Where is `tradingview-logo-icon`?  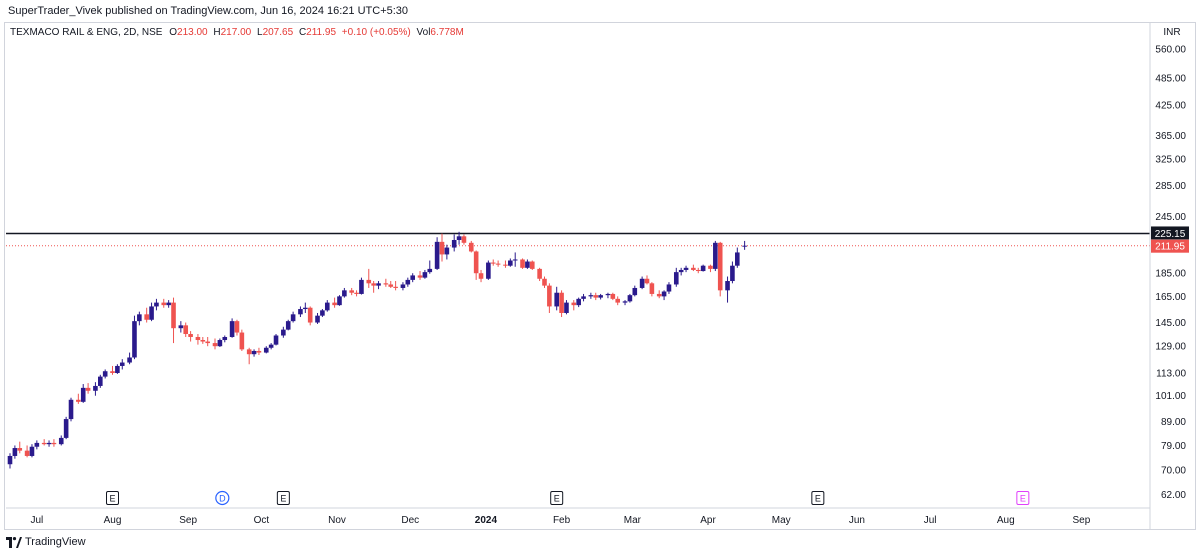 tradingview-logo-icon is located at coordinates (14, 542).